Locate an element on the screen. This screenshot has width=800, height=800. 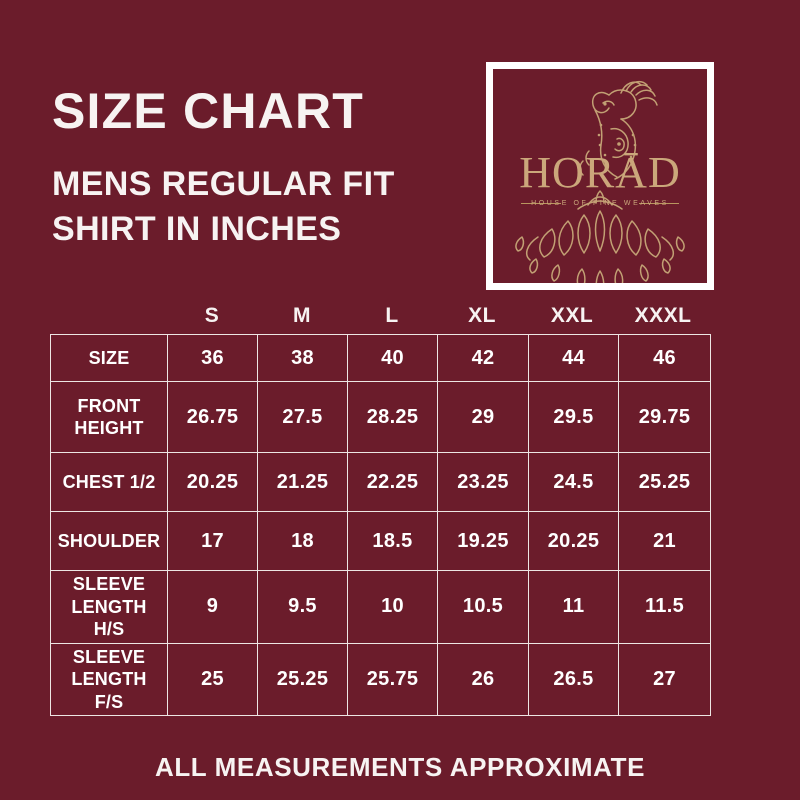
cell-sleeve-hs-xxxl: 11.5 is located at coordinates (664, 607).